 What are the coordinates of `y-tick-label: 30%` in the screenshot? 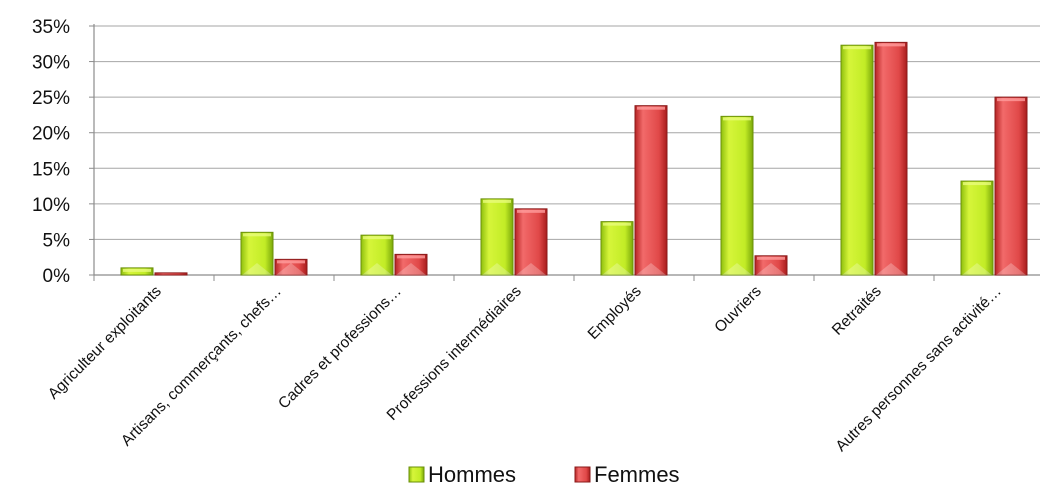 It's located at (51, 63).